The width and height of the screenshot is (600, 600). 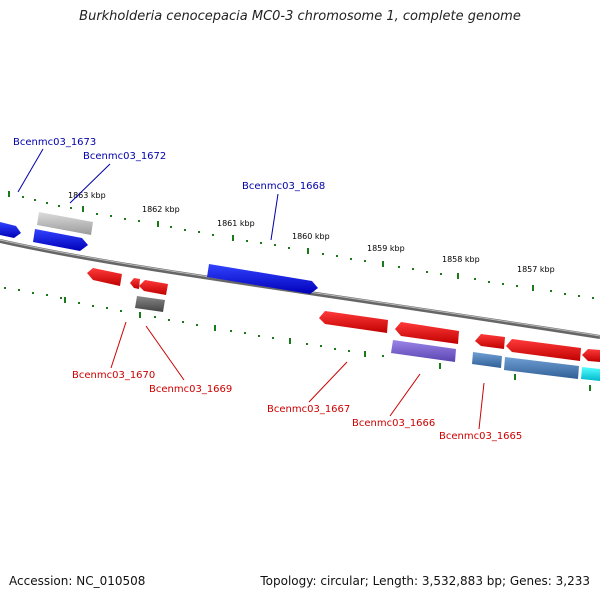 What do you see at coordinates (148, 194) in the screenshot?
I see `label-leaders-top` at bounding box center [148, 194].